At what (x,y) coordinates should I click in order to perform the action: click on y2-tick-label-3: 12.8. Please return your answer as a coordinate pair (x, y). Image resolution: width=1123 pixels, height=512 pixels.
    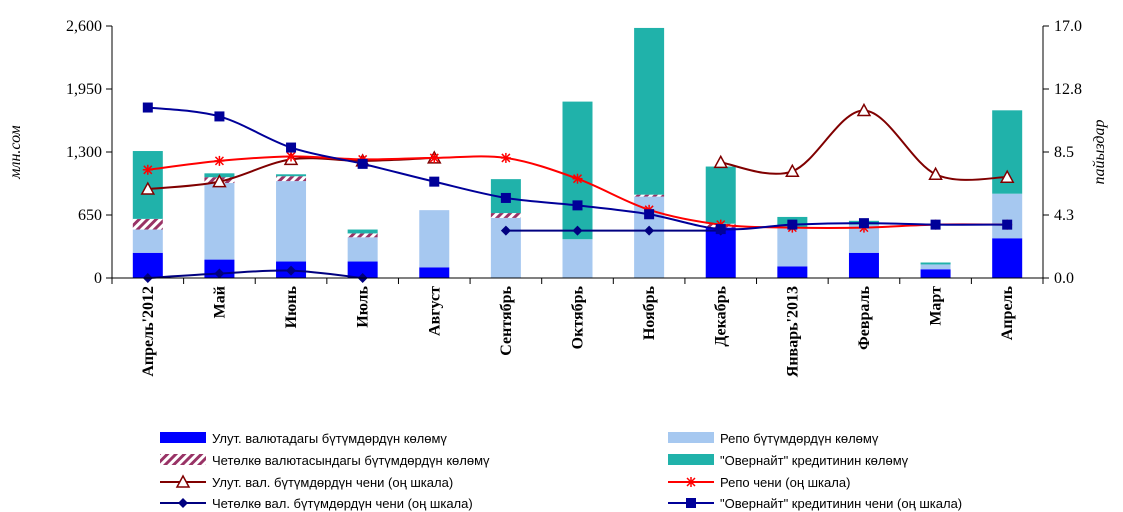
    Looking at the image, I should click on (1068, 89).